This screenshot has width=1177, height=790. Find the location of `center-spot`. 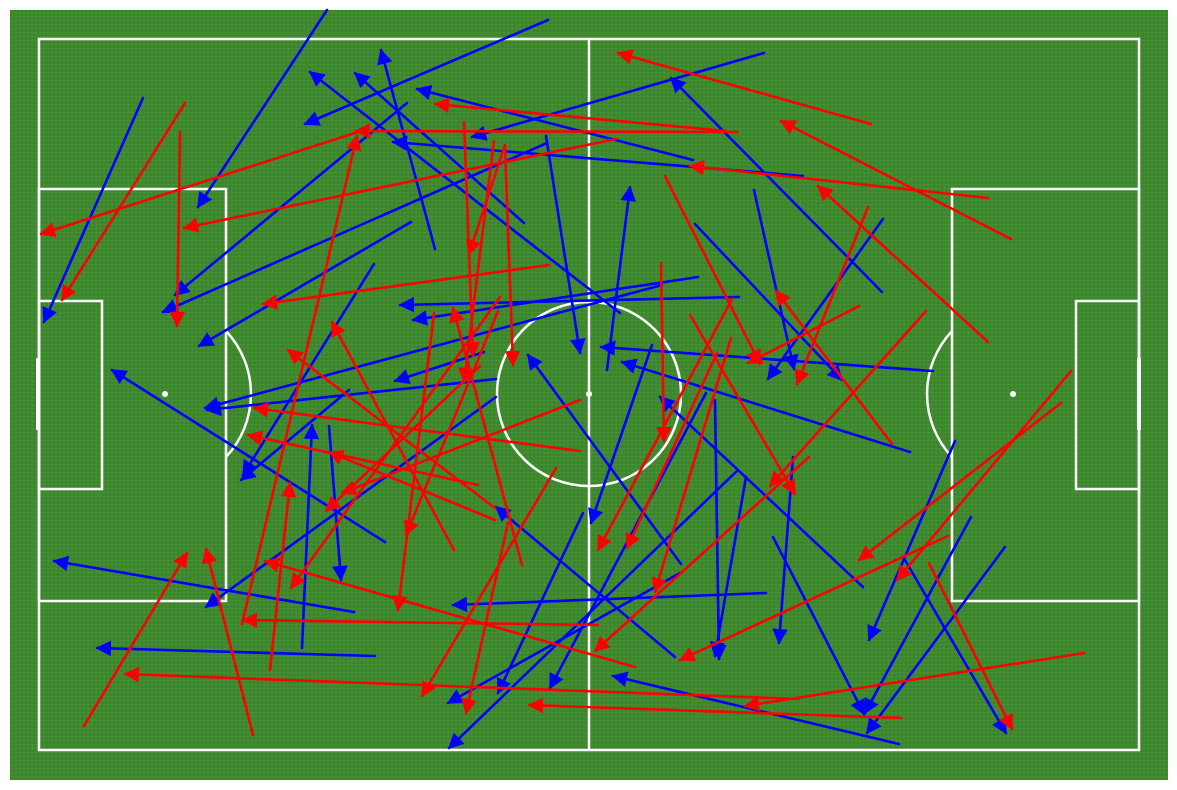

center-spot is located at coordinates (589, 394).